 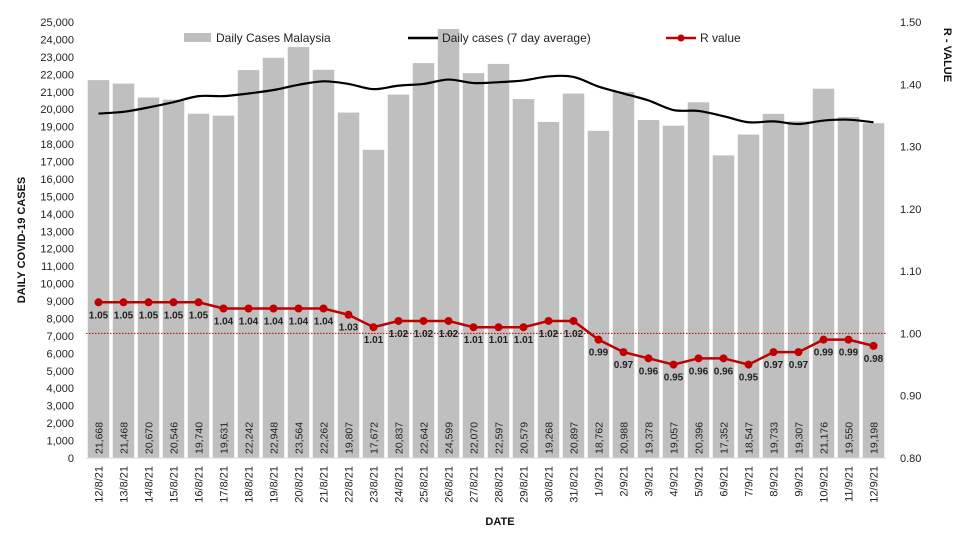 What do you see at coordinates (650, 481) in the screenshot?
I see `x-tick-label: 3/9/21` at bounding box center [650, 481].